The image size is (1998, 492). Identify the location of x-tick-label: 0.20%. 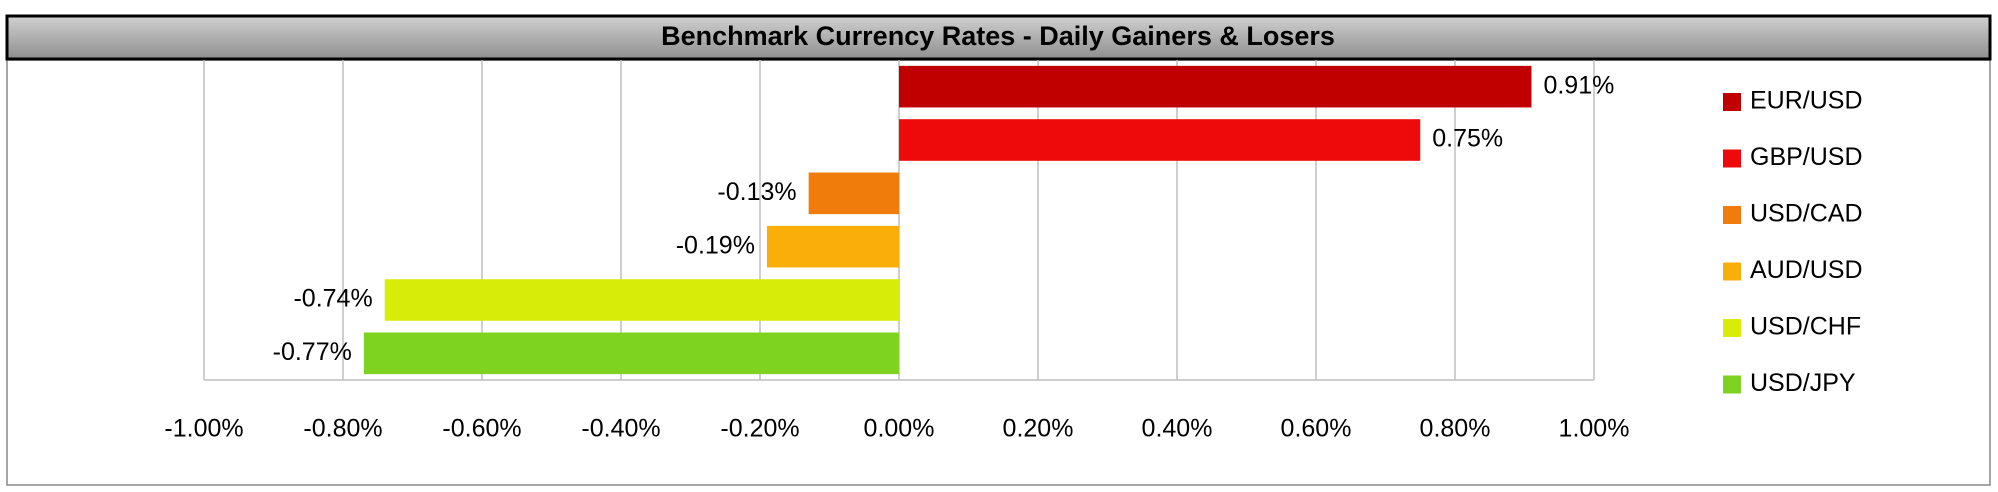
(1038, 429).